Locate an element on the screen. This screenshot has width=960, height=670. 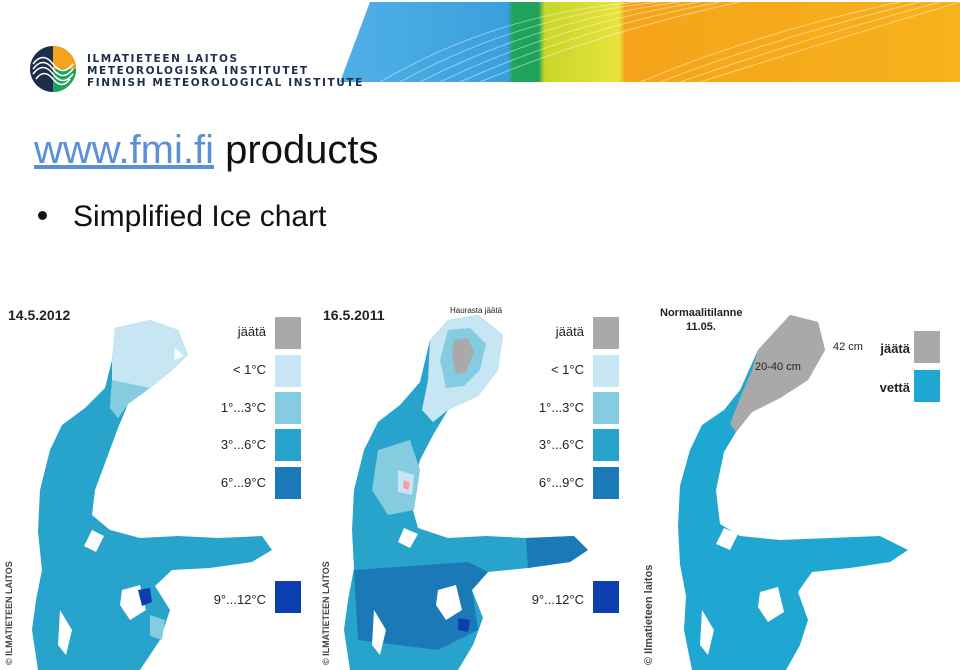
title-rest: products is located at coordinates (302, 150).